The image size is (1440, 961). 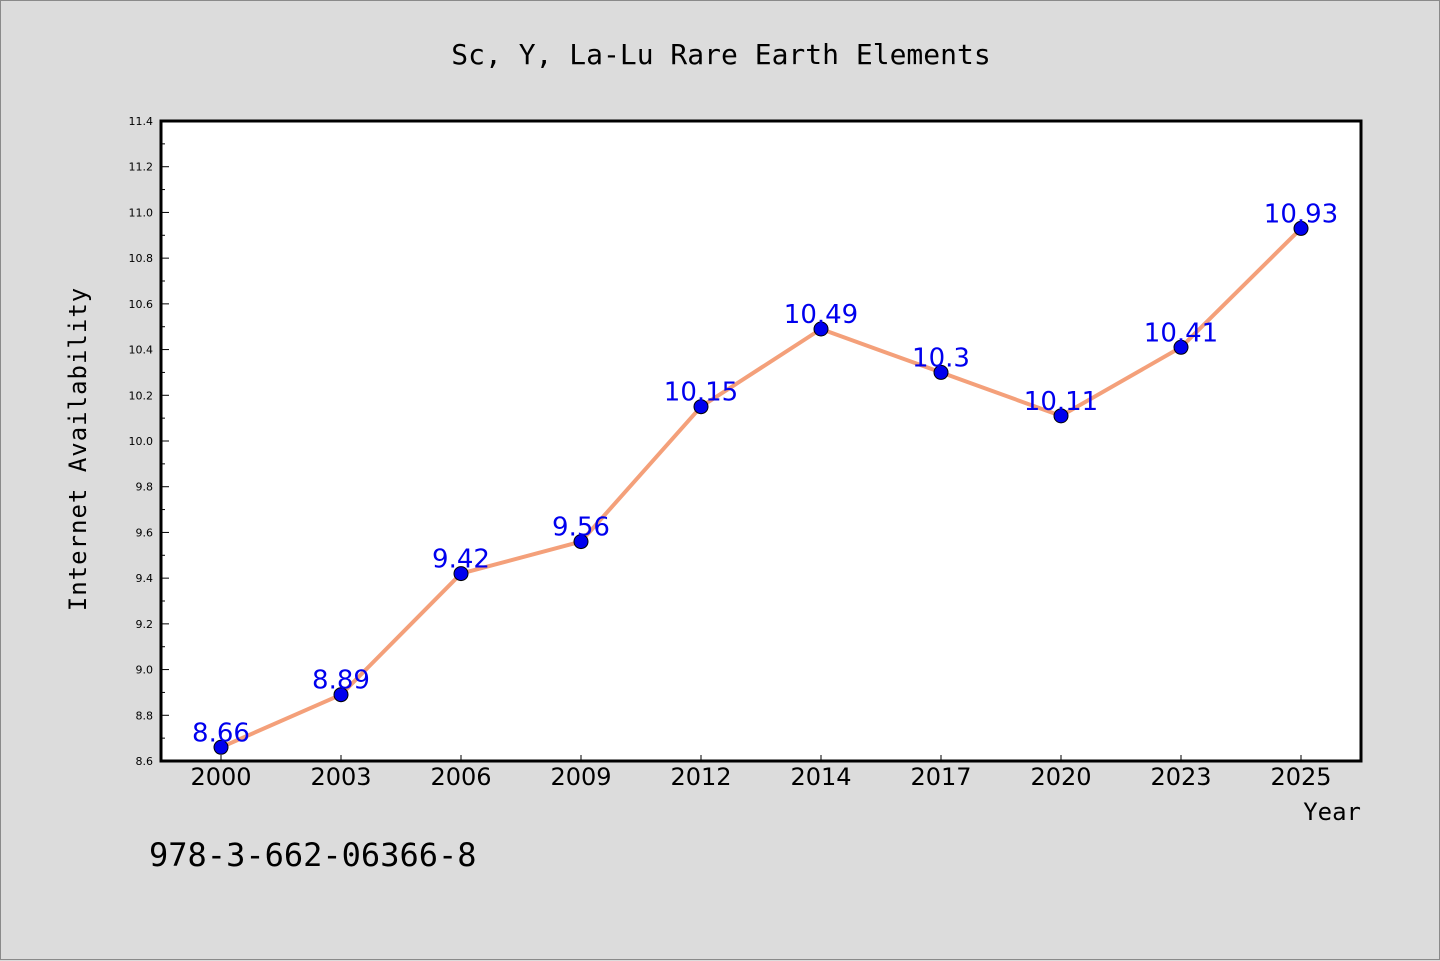 I want to click on y-tick-label: 10.6, so click(x=141, y=304).